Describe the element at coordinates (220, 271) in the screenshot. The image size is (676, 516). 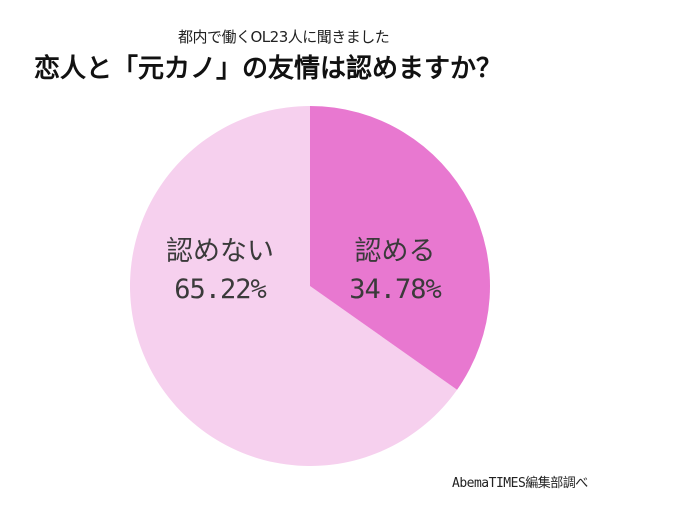
I see `label-reject: 認めない 65.22%` at that location.